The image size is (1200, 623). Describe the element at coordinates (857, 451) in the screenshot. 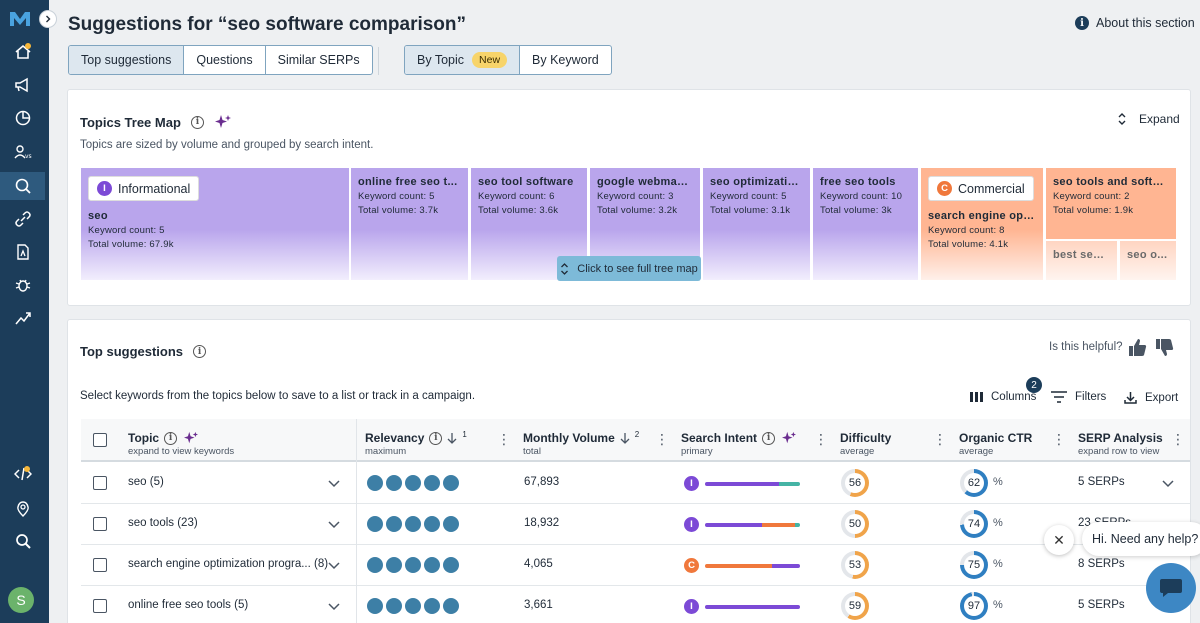

I see `column-difficulty-sub: average` at that location.